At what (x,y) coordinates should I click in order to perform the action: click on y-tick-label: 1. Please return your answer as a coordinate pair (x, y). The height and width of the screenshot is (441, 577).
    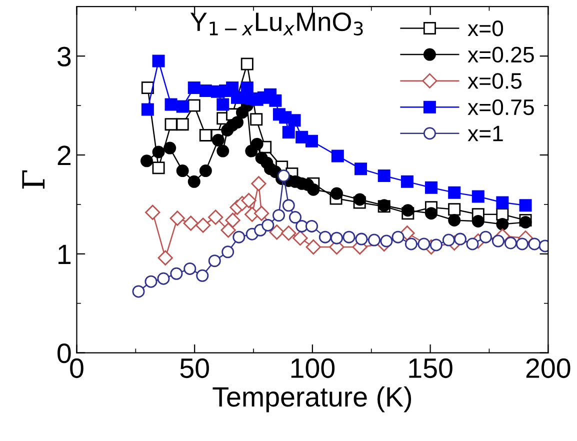
    Looking at the image, I should click on (64, 254).